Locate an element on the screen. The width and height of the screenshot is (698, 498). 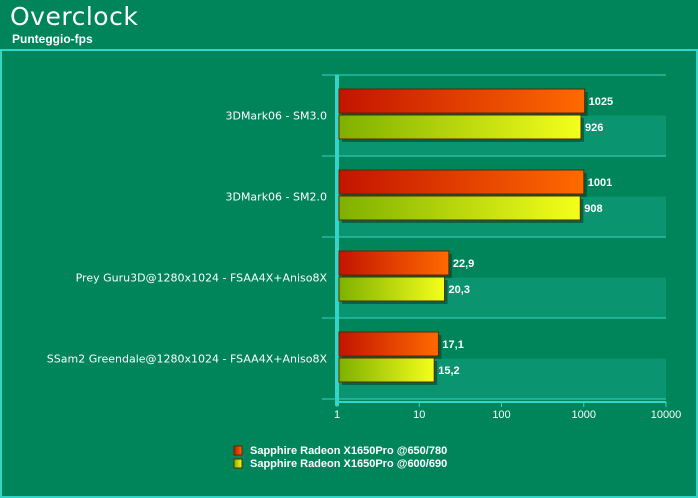
data-label: 22,9 is located at coordinates (463, 264).